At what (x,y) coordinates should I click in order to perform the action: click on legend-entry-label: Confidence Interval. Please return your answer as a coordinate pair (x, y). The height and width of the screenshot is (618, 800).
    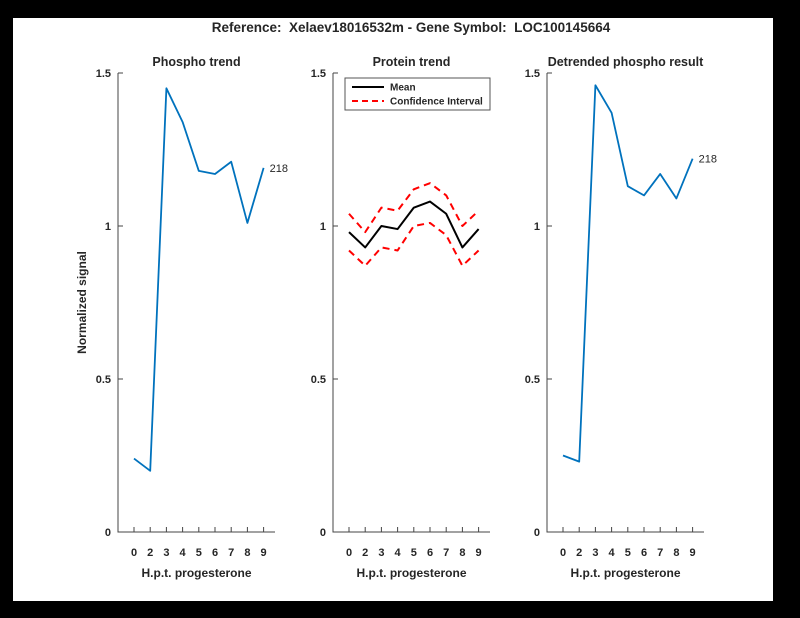
    Looking at the image, I should click on (436, 102).